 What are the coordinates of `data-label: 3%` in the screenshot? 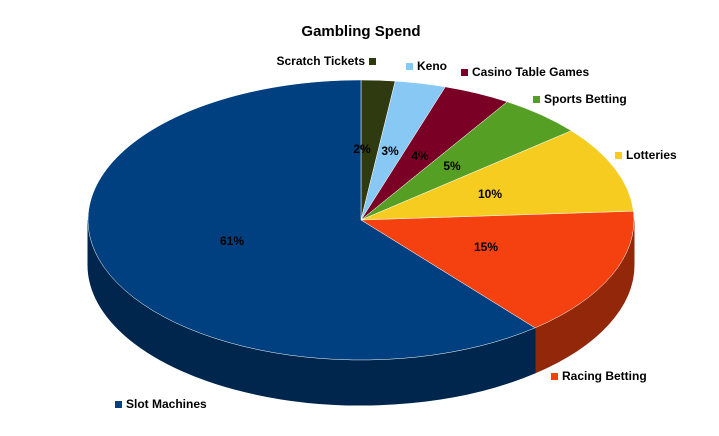 It's located at (390, 151).